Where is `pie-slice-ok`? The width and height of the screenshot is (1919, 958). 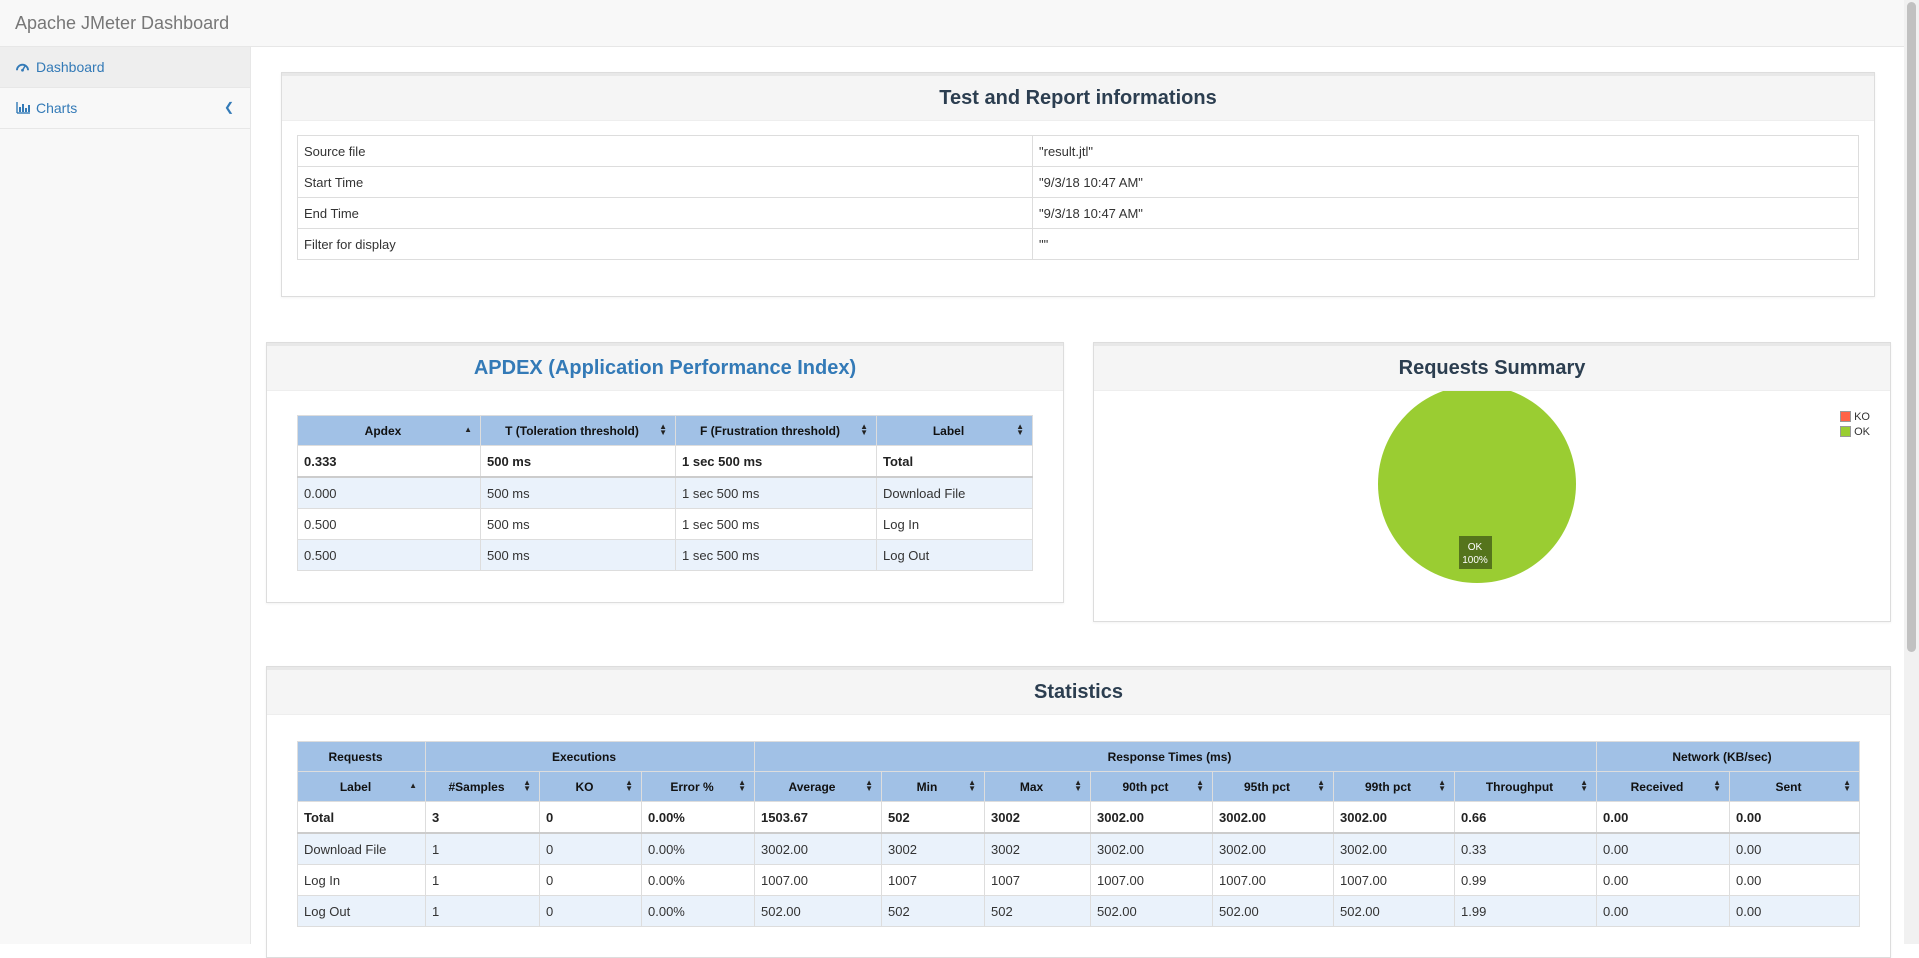 pie-slice-ok is located at coordinates (1477, 487).